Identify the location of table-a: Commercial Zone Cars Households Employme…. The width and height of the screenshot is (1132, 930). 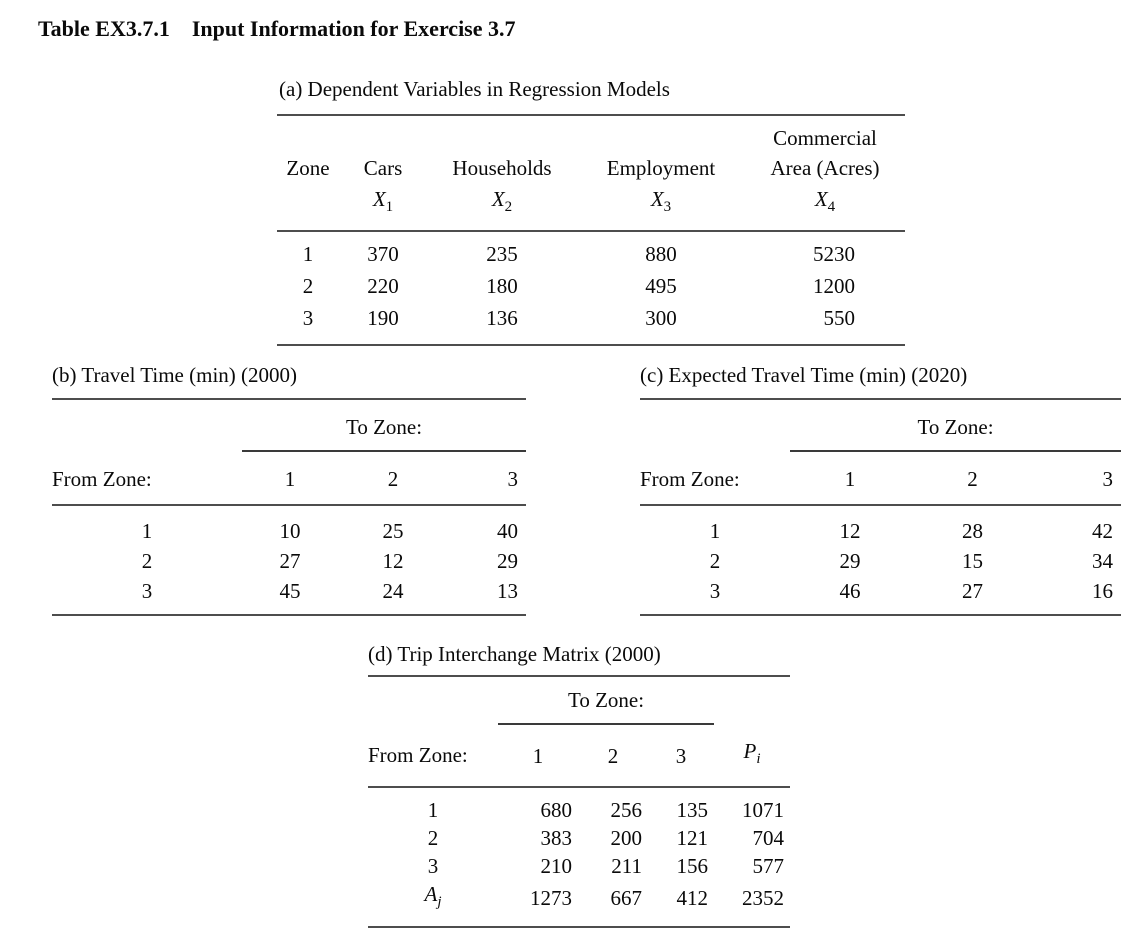
(591, 230).